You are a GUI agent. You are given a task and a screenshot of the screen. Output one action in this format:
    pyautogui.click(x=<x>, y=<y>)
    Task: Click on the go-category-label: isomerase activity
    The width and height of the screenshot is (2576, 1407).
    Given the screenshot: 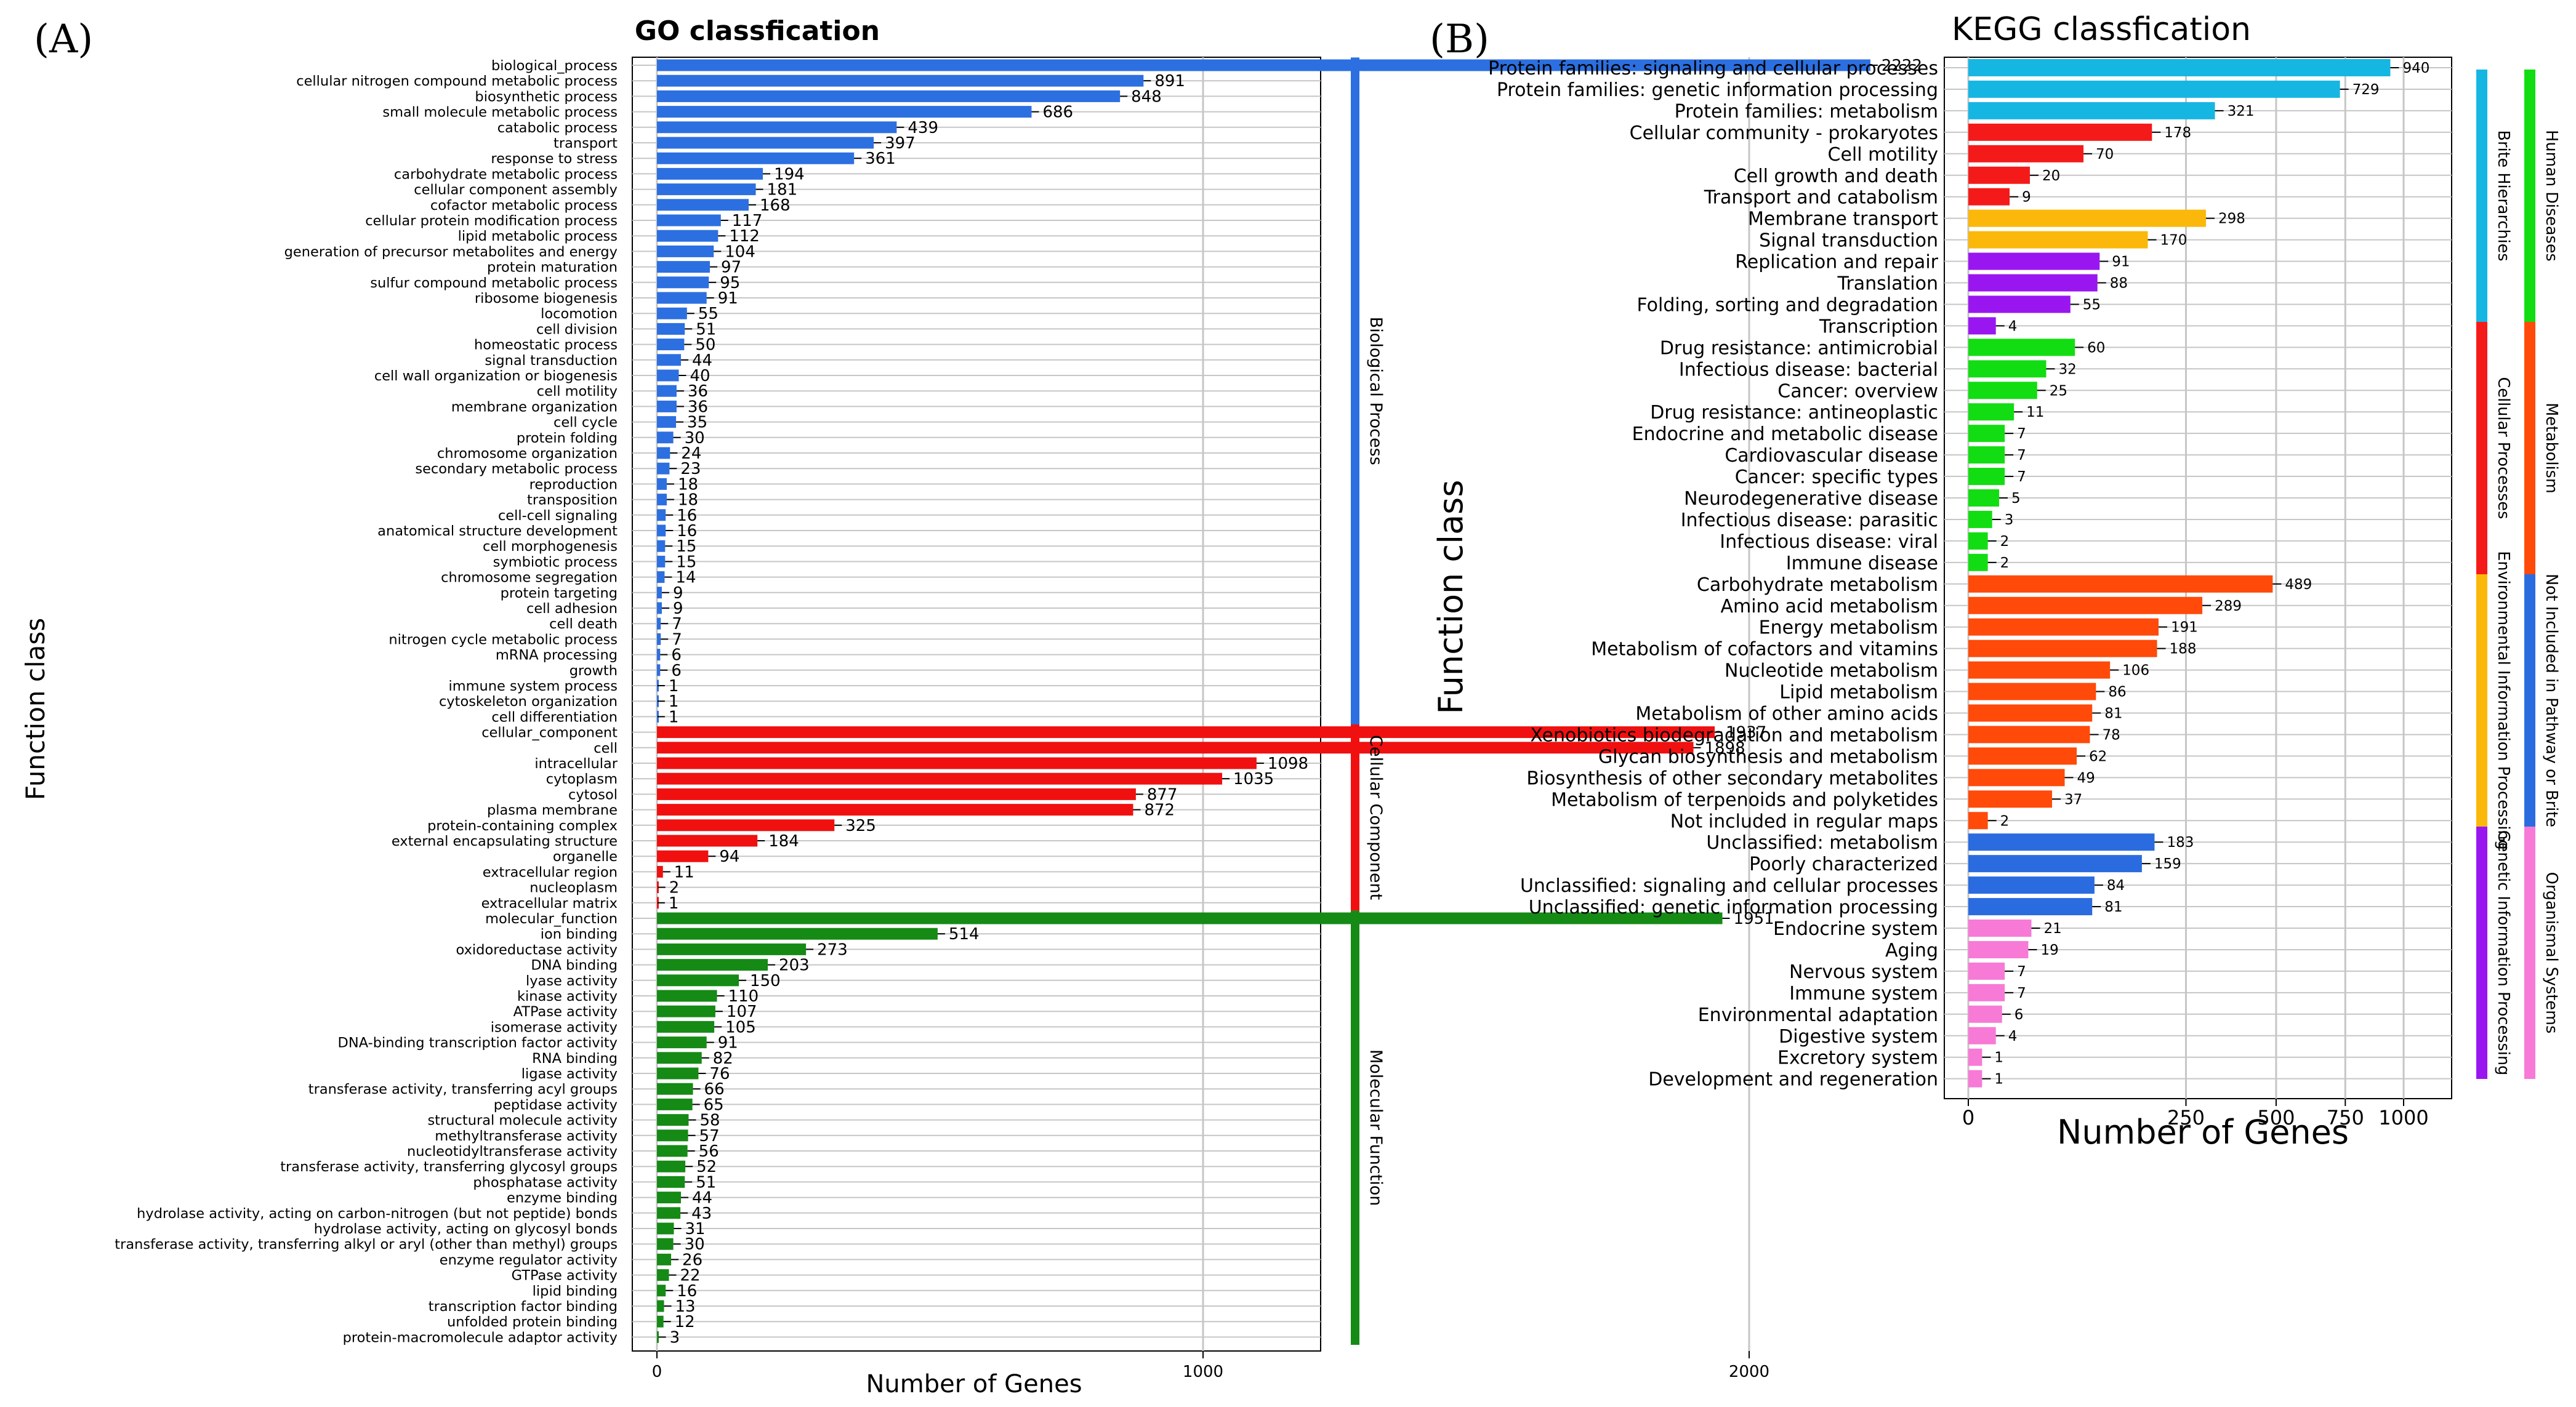 What is the action you would take?
    pyautogui.click(x=554, y=1027)
    